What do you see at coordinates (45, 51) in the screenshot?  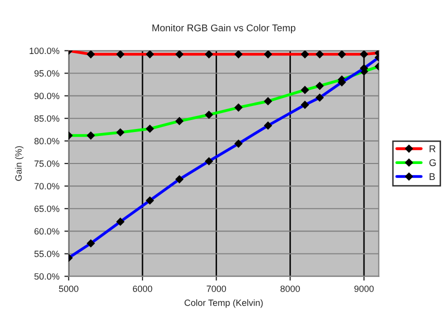 I see `y-tick-label: 100.0%` at bounding box center [45, 51].